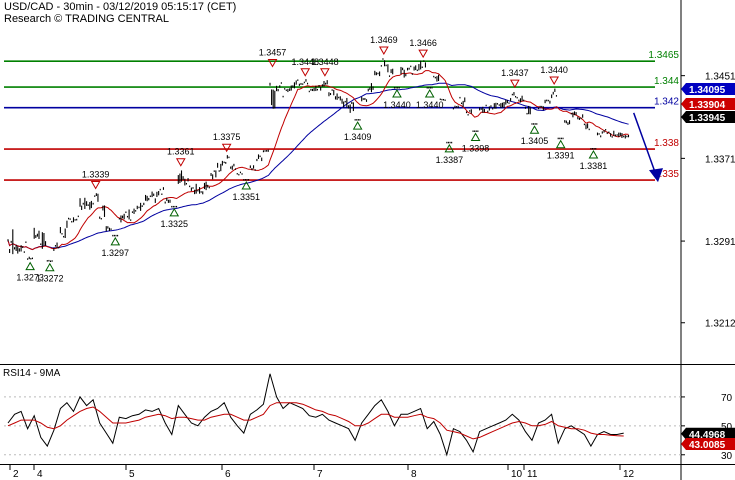 The width and height of the screenshot is (735, 480). Describe the element at coordinates (561, 156) in the screenshot. I see `swing-low-label: 1.3391` at that location.